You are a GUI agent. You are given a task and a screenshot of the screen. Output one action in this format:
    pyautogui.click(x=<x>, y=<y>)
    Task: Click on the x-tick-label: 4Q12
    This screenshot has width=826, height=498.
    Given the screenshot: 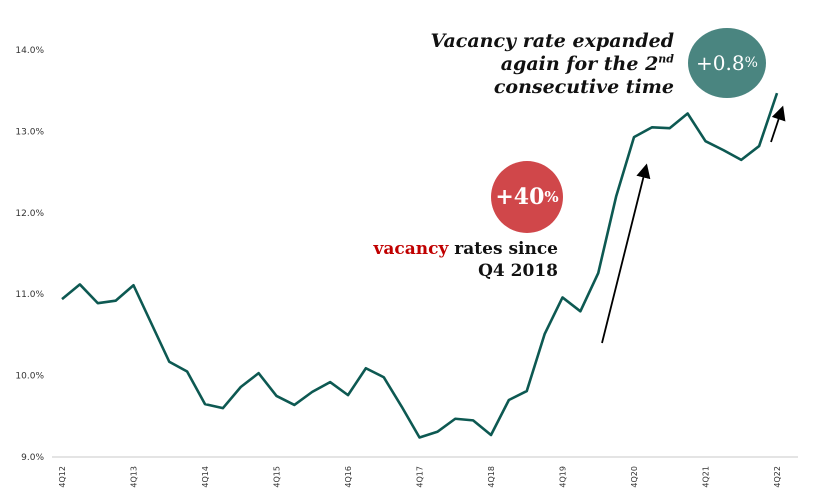 What is the action you would take?
    pyautogui.click(x=62, y=477)
    